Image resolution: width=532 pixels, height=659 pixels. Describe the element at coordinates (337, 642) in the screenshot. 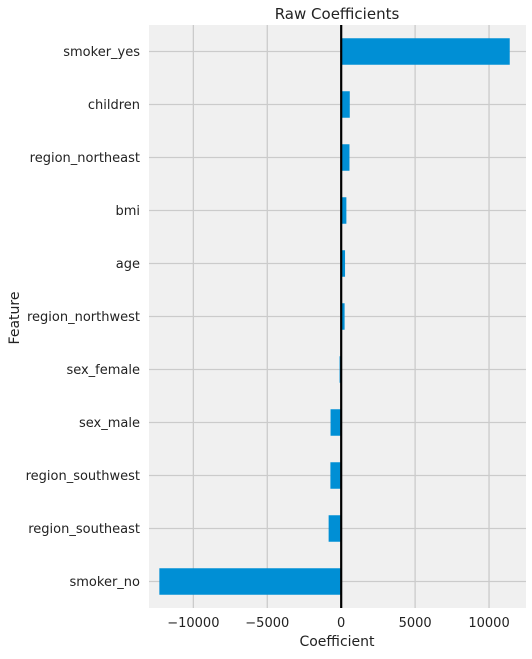

I see `x-axis-label: Coefficient` at that location.